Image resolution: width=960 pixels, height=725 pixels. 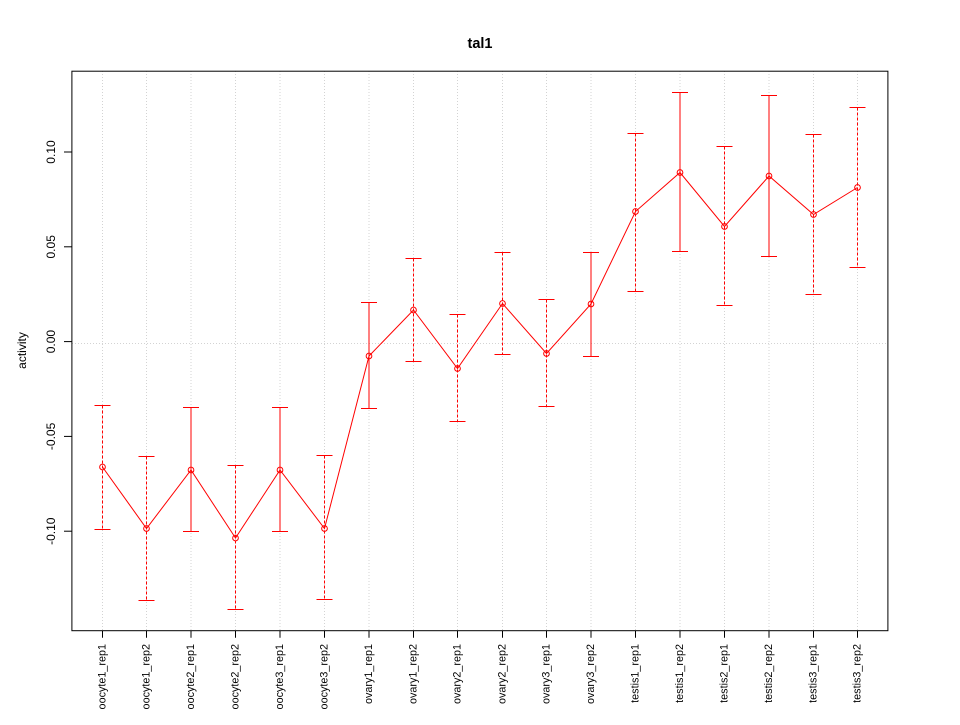 I want to click on svg-text: -0.10, so click(x=51, y=531).